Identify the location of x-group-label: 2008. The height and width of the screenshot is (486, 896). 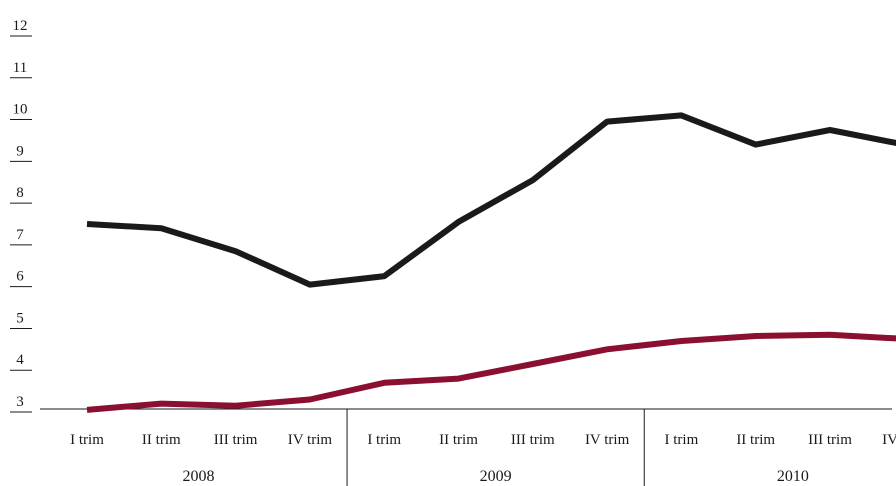
(198, 476).